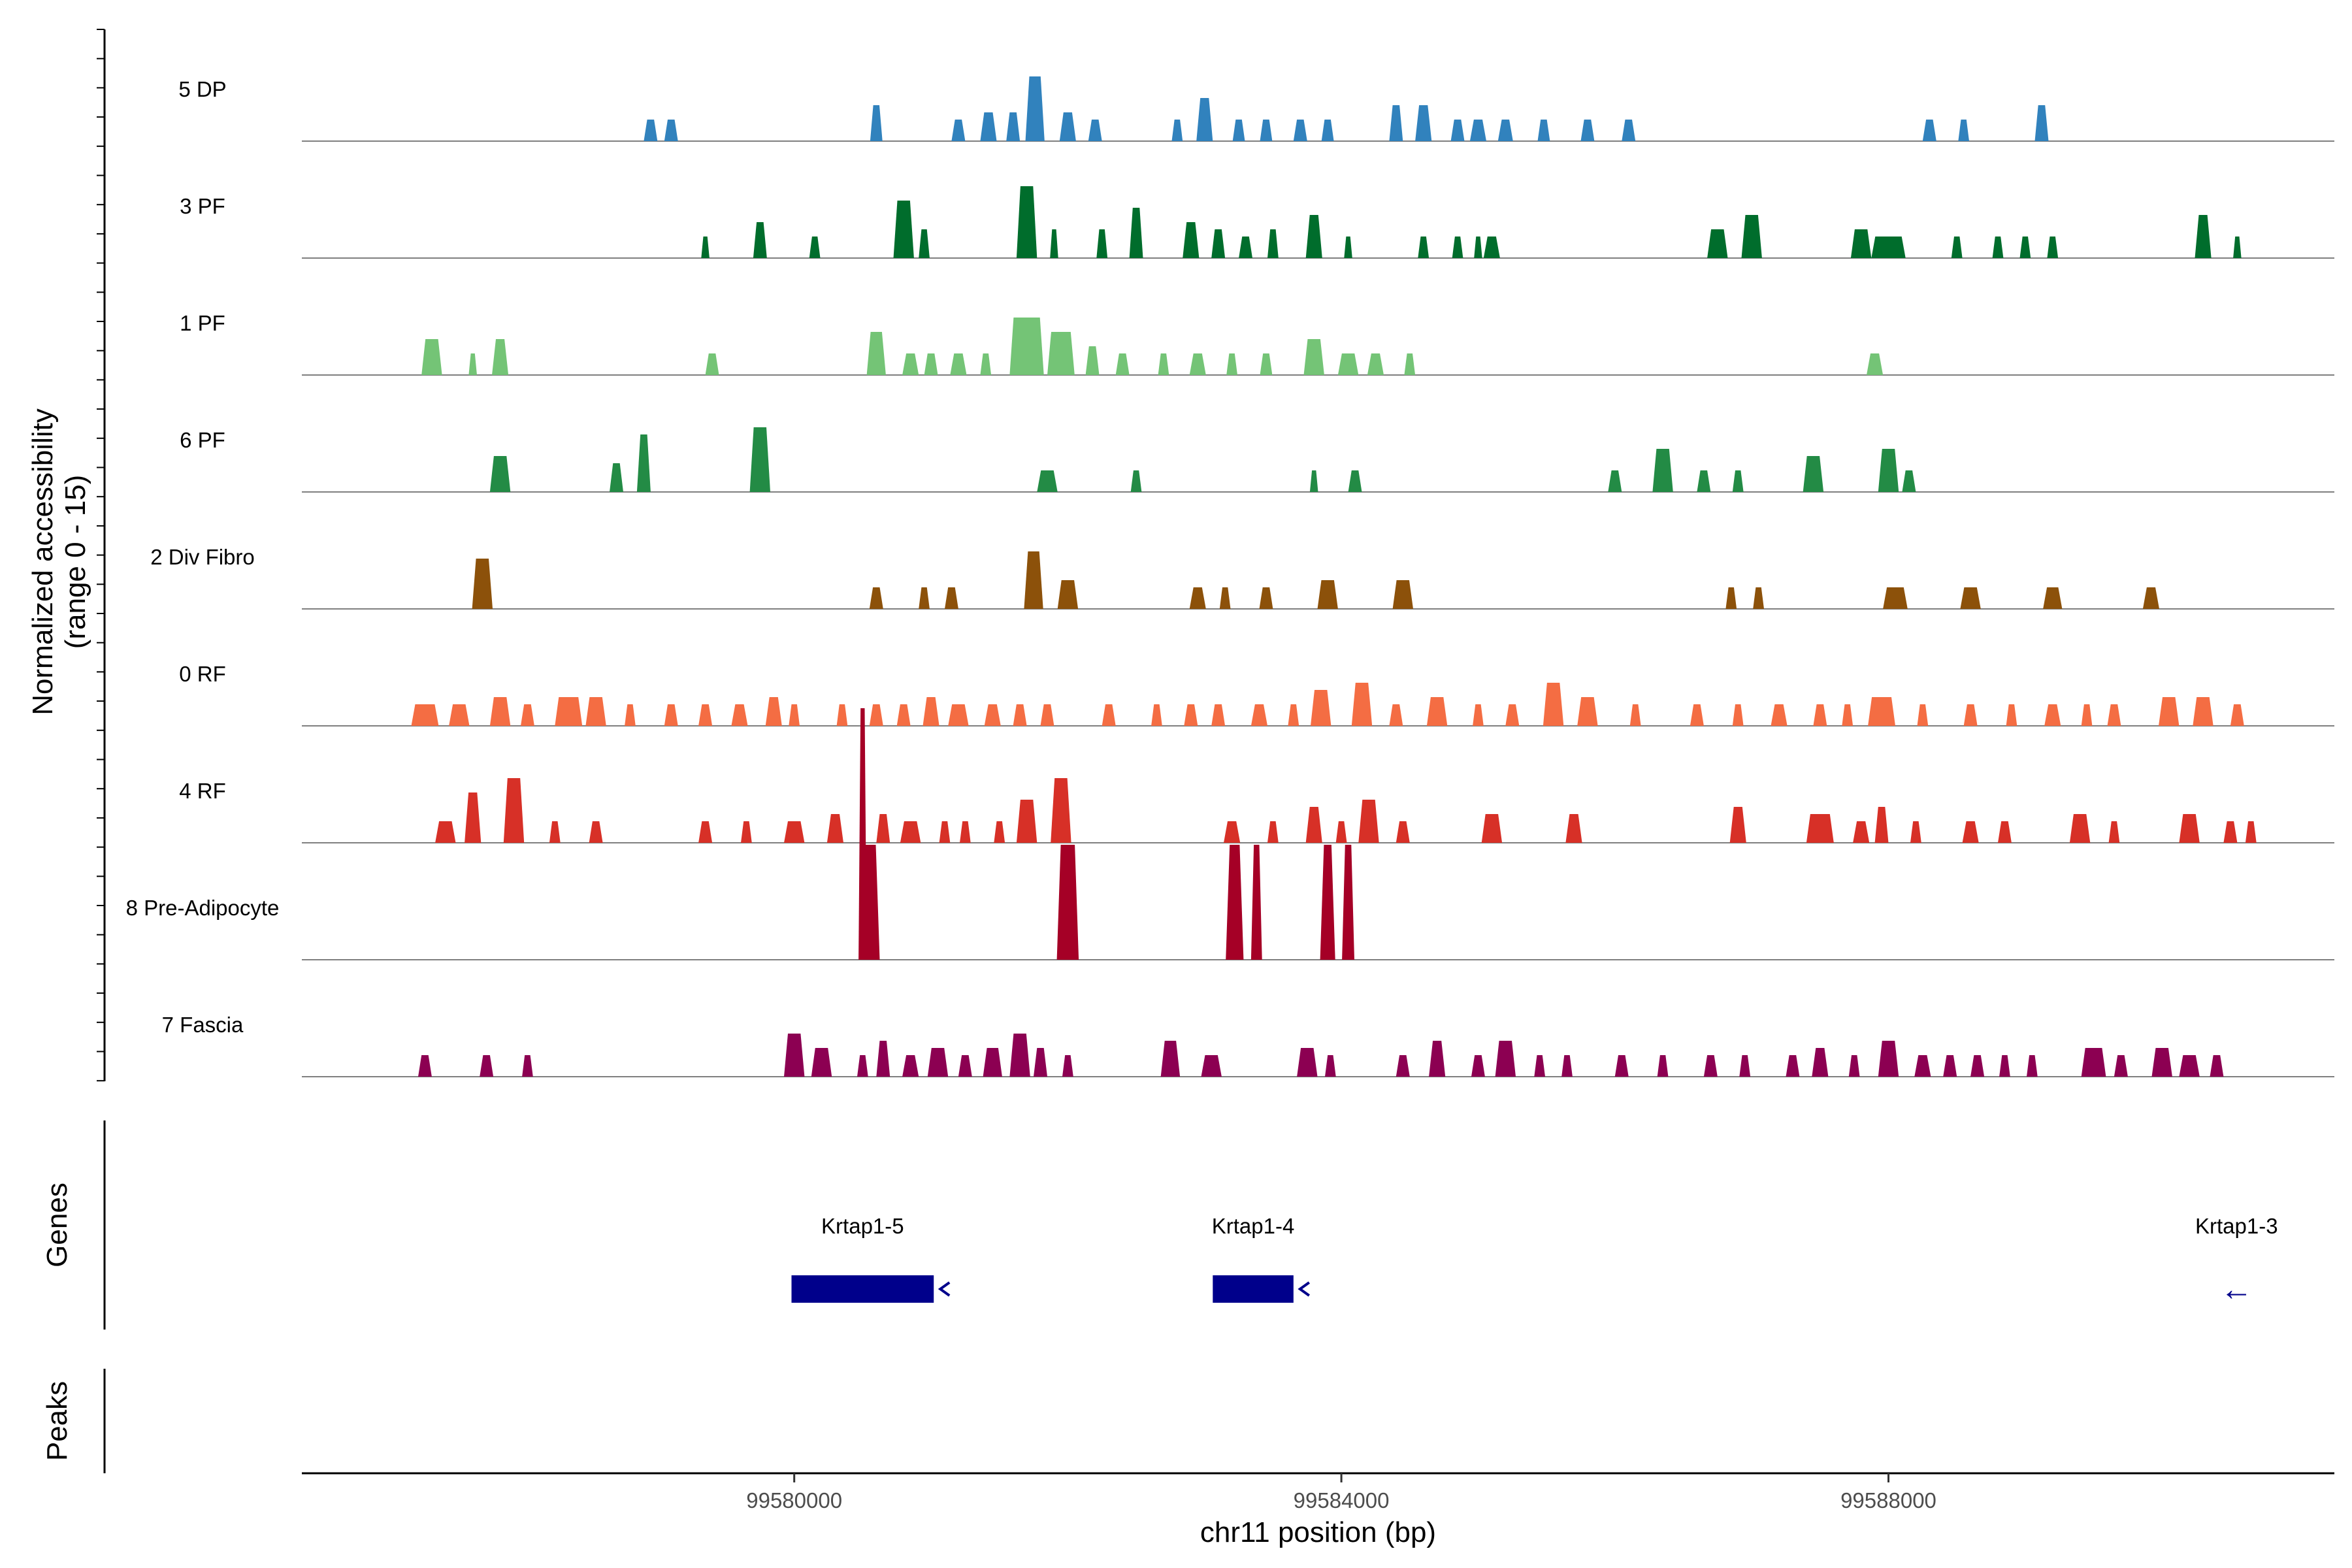  I want to click on gene-label: Krtap1-5, so click(862, 1226).